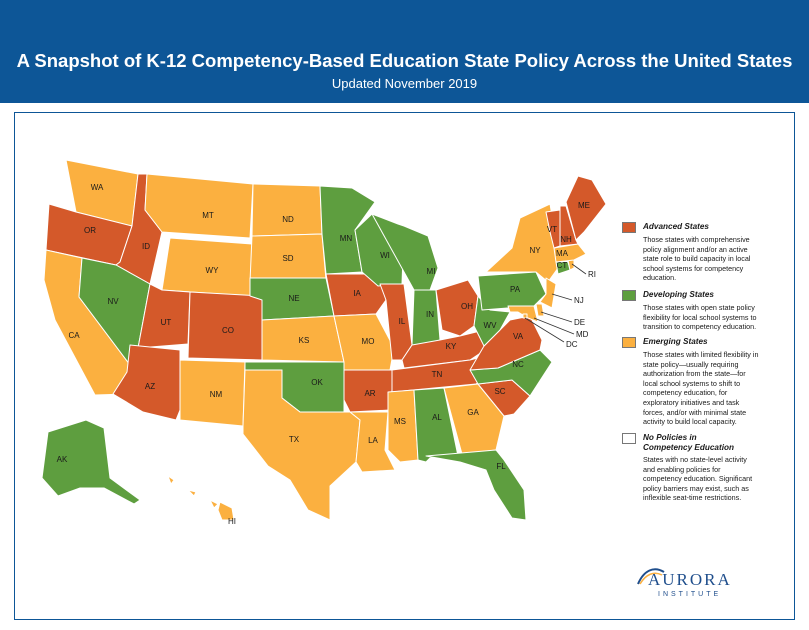 Image resolution: width=809 pixels, height=630 pixels. Describe the element at coordinates (304, 340) in the screenshot. I see `label-KS: KS` at that location.